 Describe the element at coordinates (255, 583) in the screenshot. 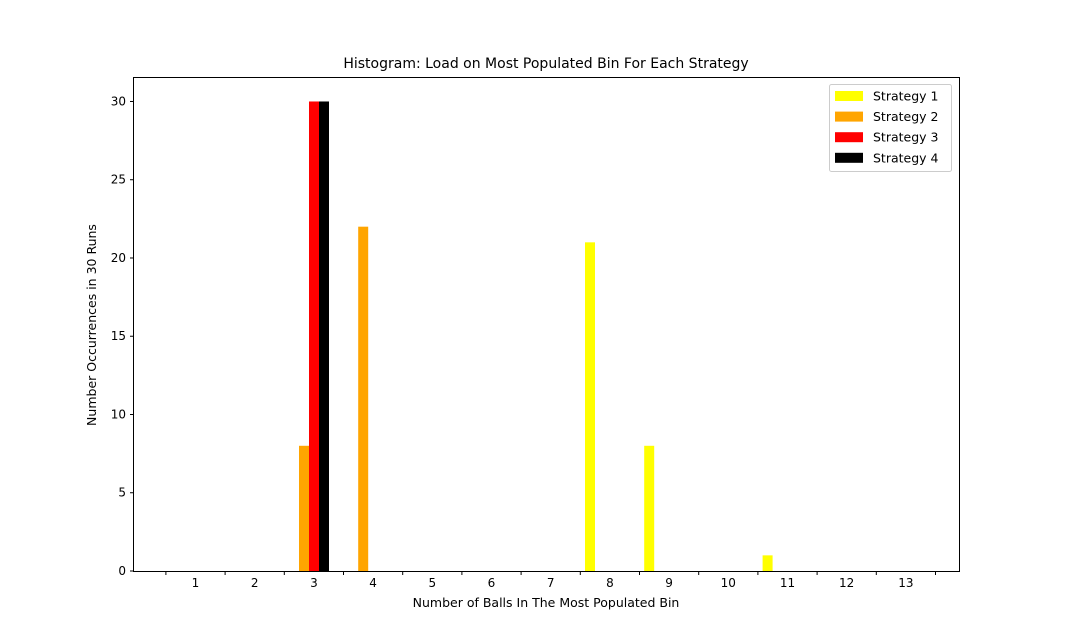

I see `x-tick-label: 2` at that location.